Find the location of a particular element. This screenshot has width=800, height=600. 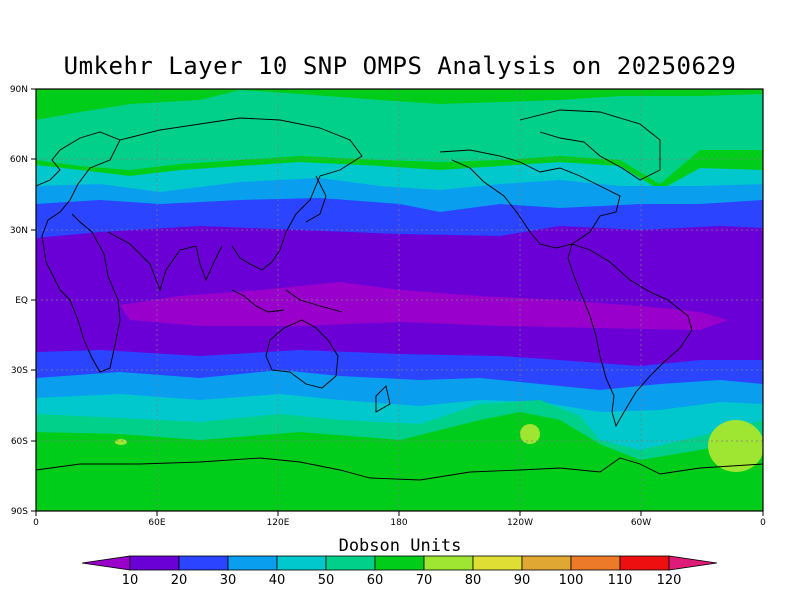

lat-tick-eq: EQ is located at coordinates (21, 301).